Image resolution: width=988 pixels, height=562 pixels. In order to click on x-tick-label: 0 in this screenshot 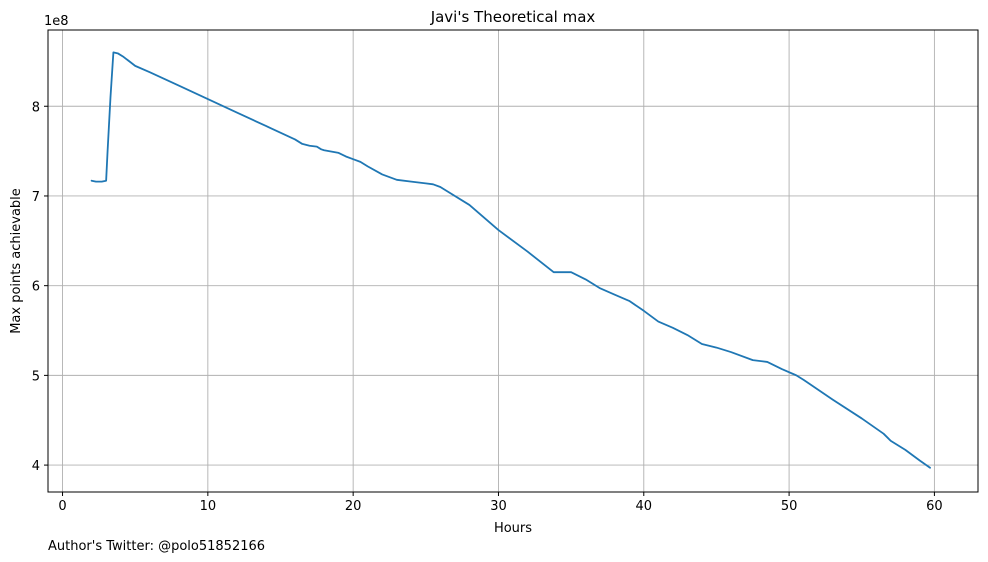, I will do `click(62, 506)`.